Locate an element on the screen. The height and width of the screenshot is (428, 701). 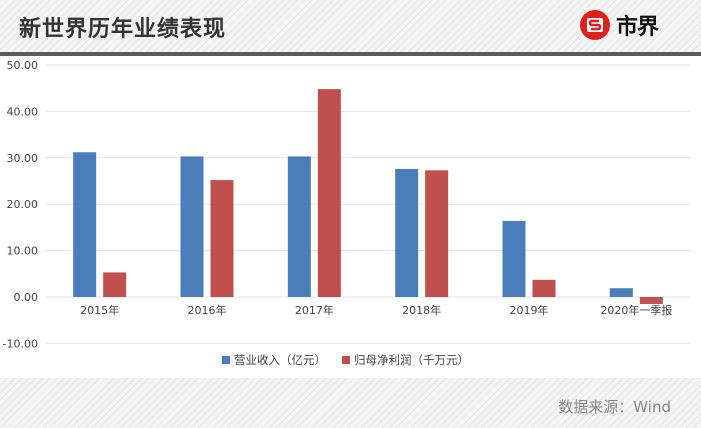
y-tick-label: 30.00 is located at coordinates (23, 158).